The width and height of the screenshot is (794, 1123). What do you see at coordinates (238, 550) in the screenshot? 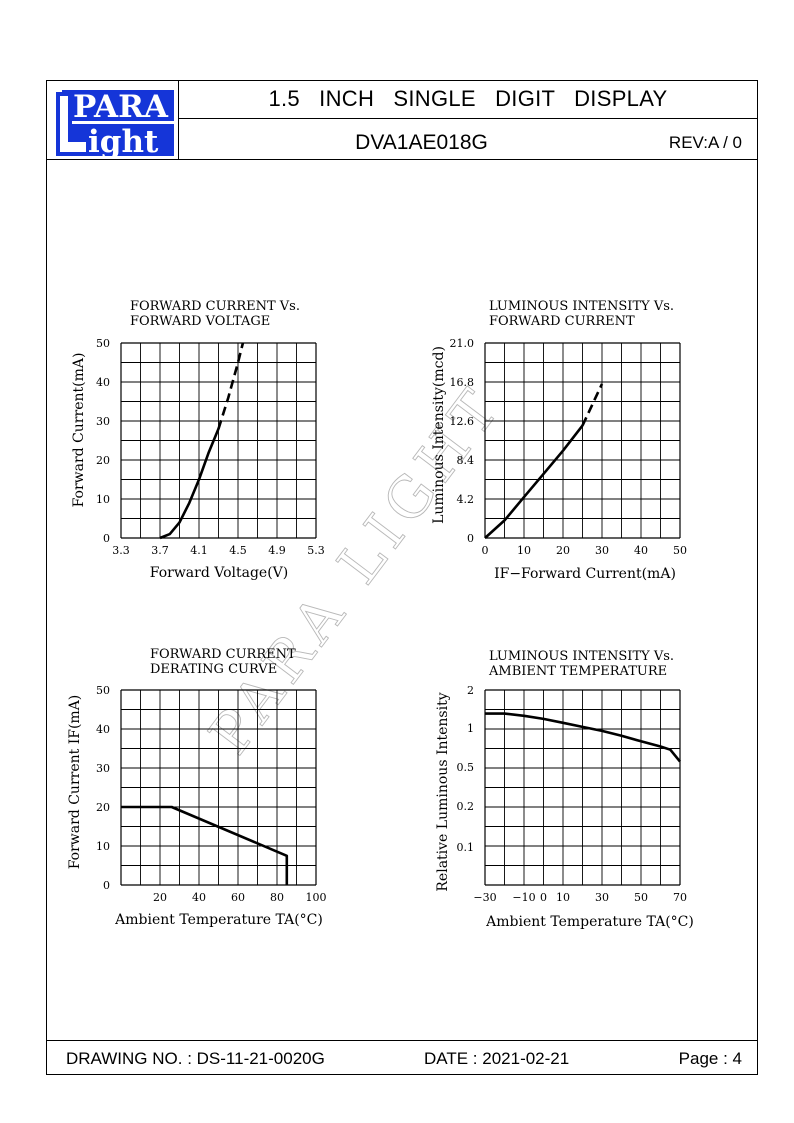
I see `x-tick-label: 4.5` at bounding box center [238, 550].